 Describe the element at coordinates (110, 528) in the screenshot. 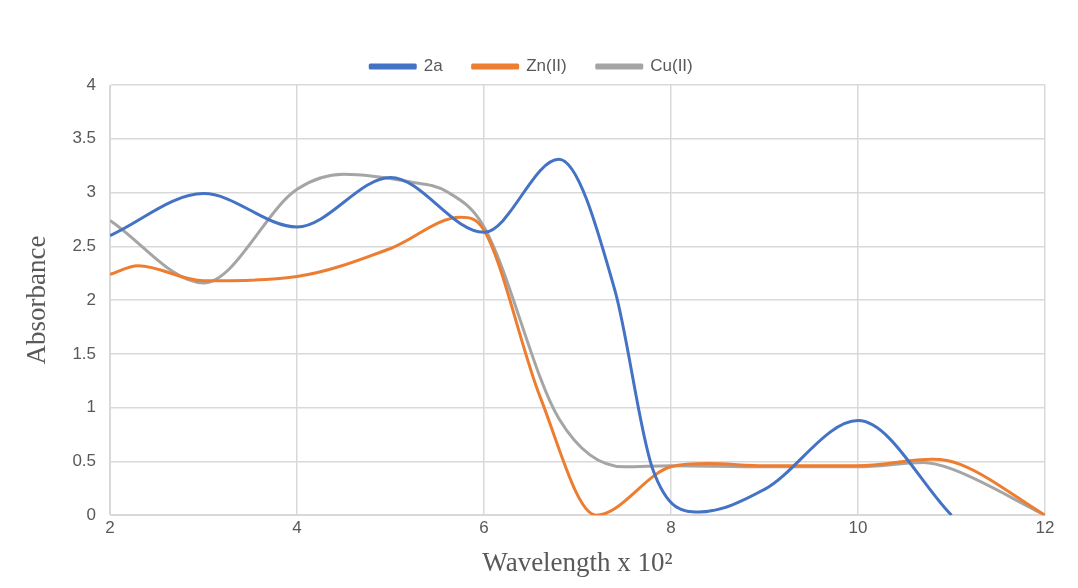

I see `x-tick-label: 2` at that location.